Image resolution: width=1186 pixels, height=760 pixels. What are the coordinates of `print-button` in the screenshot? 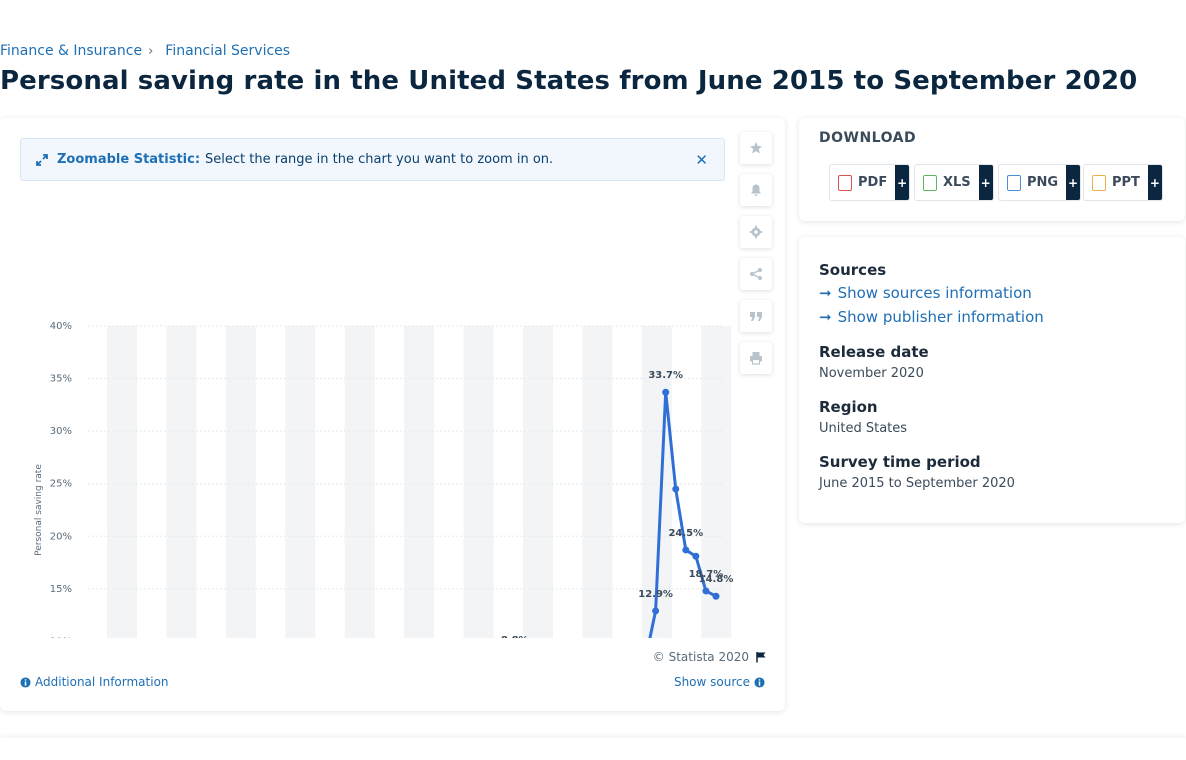 It's located at (756, 358).